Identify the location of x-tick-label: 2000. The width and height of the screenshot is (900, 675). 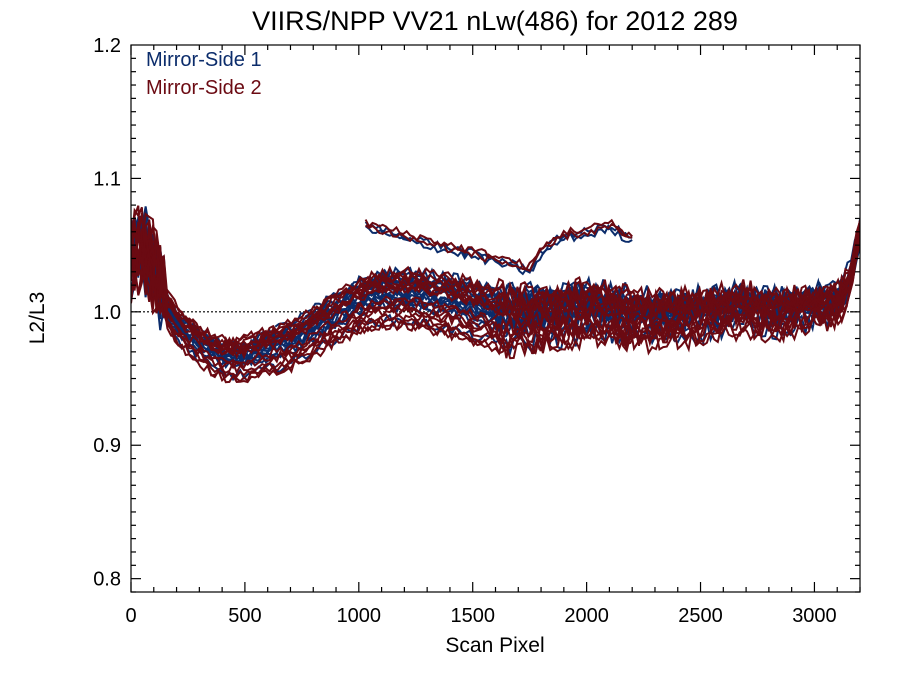
(586, 616).